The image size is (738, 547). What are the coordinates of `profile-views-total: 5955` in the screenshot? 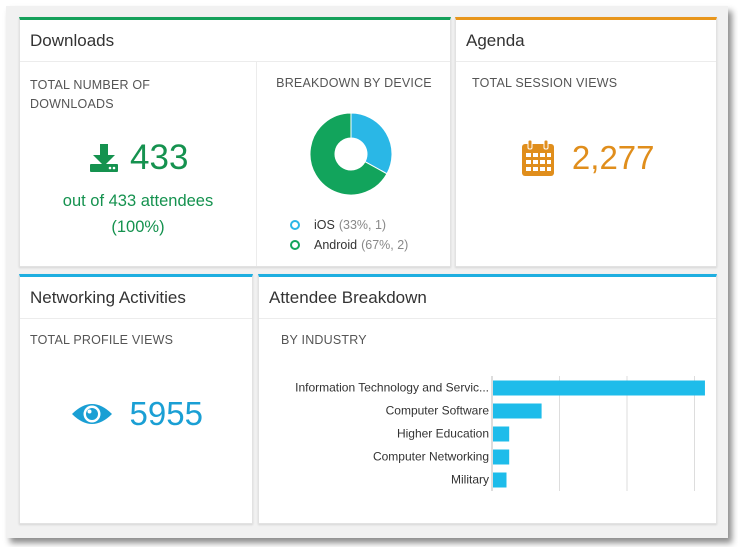 It's located at (137, 414).